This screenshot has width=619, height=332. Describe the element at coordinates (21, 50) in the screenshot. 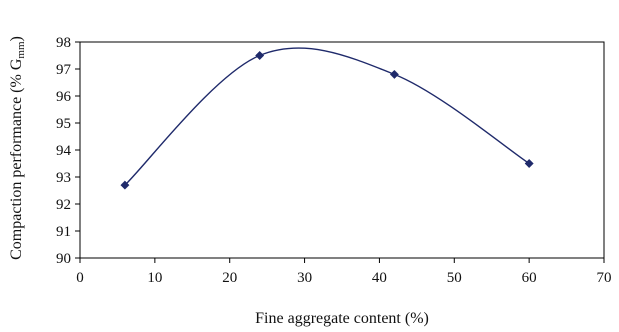

I see `y-axis-title-subscript: mm` at that location.